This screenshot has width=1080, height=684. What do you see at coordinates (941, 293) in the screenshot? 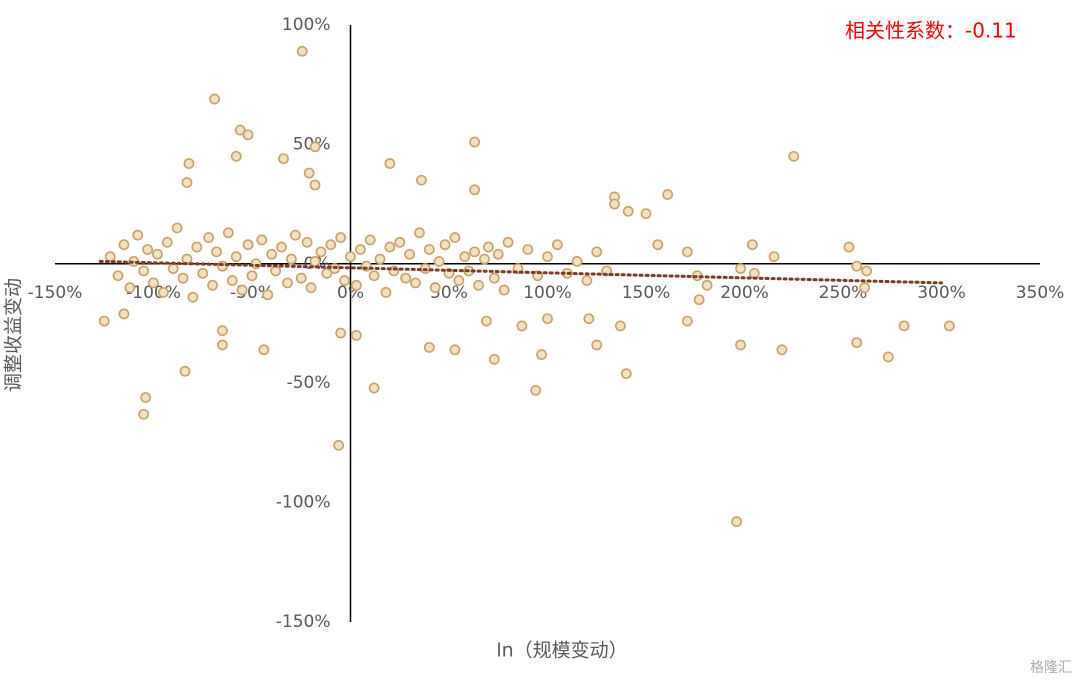
I see `x-tick-label: 300%` at bounding box center [941, 293].